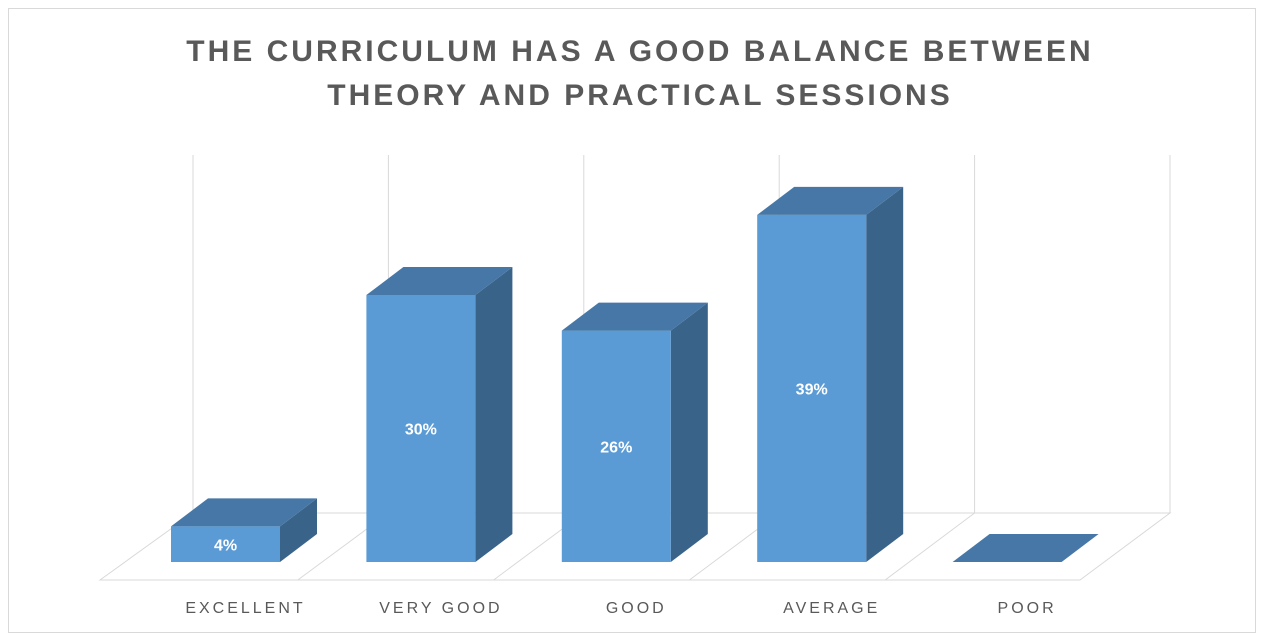 Image resolution: width=1264 pixels, height=641 pixels. Describe the element at coordinates (929, 546) in the screenshot. I see `floor-line` at that location.